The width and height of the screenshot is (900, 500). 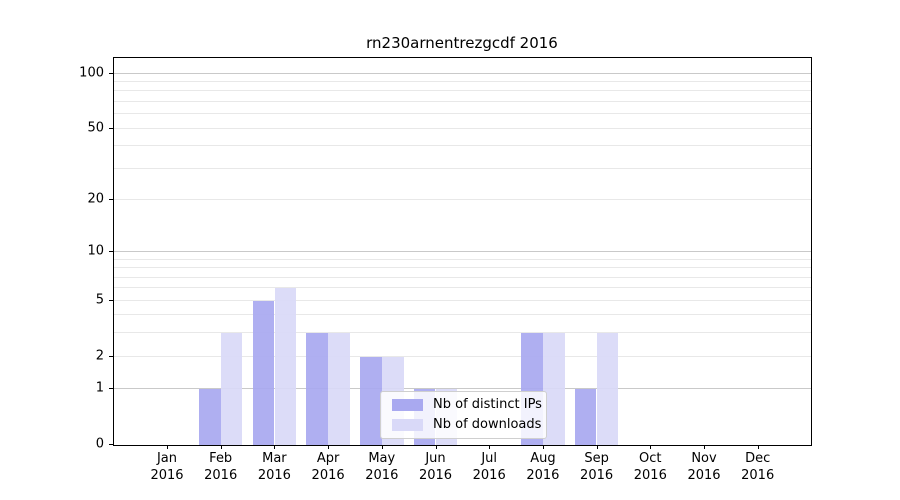 What do you see at coordinates (407, 405) in the screenshot?
I see `legend-swatch-distinct-ips` at bounding box center [407, 405].